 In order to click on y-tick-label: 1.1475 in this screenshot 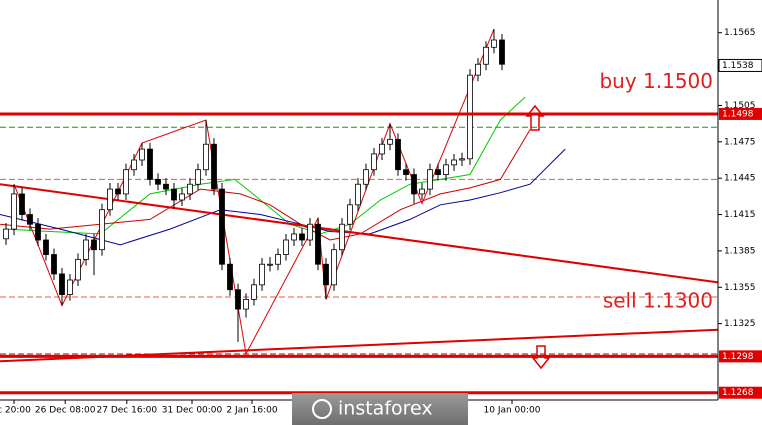, I will do `click(740, 142)`.